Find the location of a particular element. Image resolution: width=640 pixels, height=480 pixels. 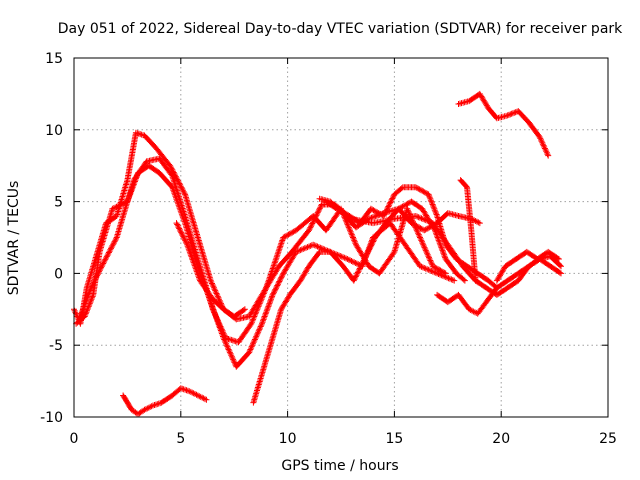

y-tick-label: -5 is located at coordinates (56, 346).